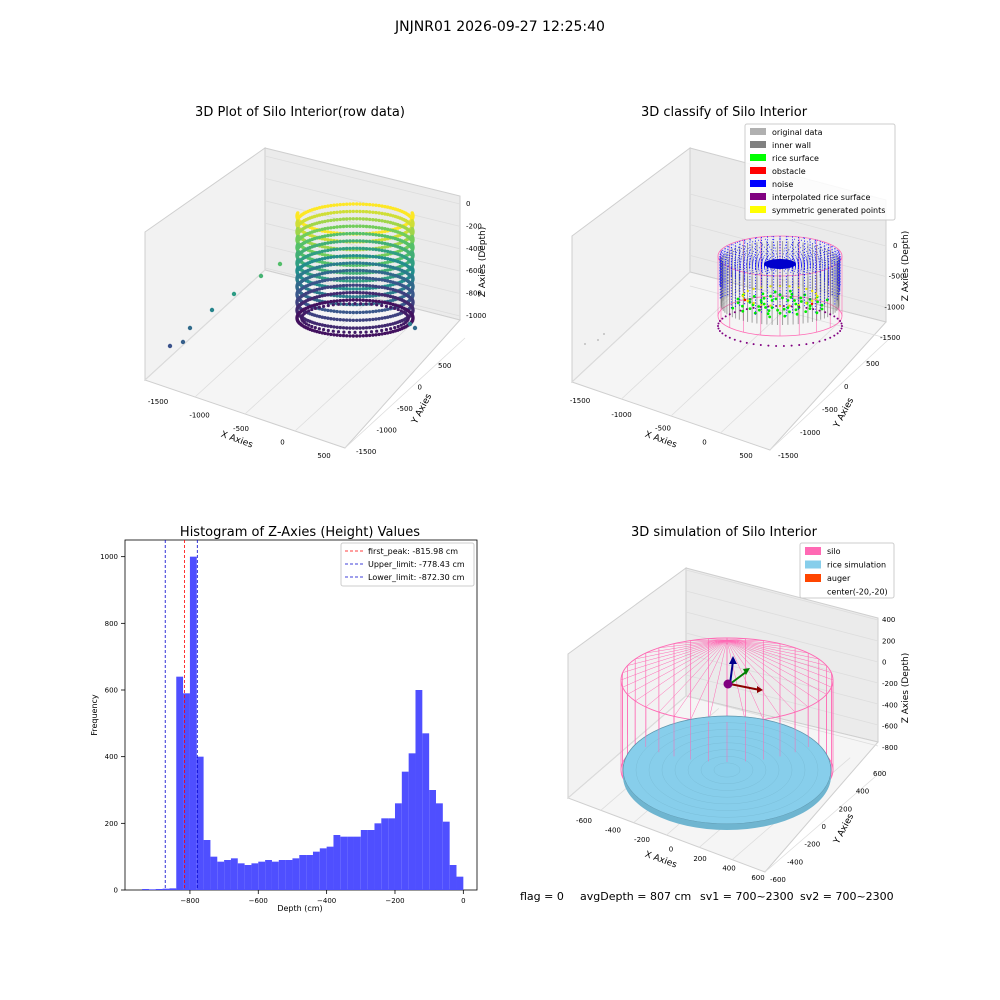 This screenshot has width=1000, height=1000. I want to click on y-tick-label: 600, so click(111, 691).